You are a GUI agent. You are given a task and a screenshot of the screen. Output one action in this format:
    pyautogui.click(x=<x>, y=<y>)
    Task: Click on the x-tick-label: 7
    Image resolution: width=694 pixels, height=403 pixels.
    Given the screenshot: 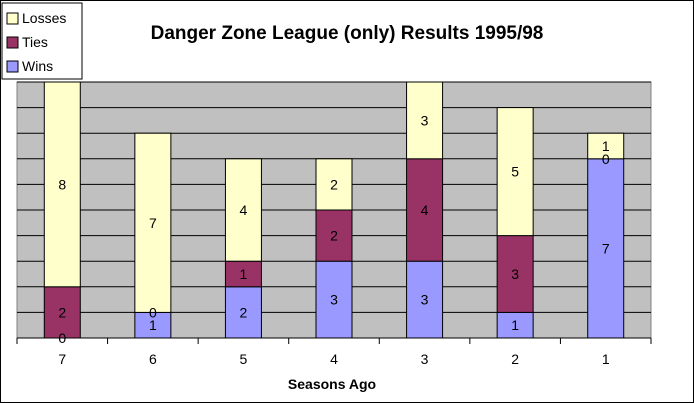 What is the action you would take?
    pyautogui.click(x=62, y=359)
    